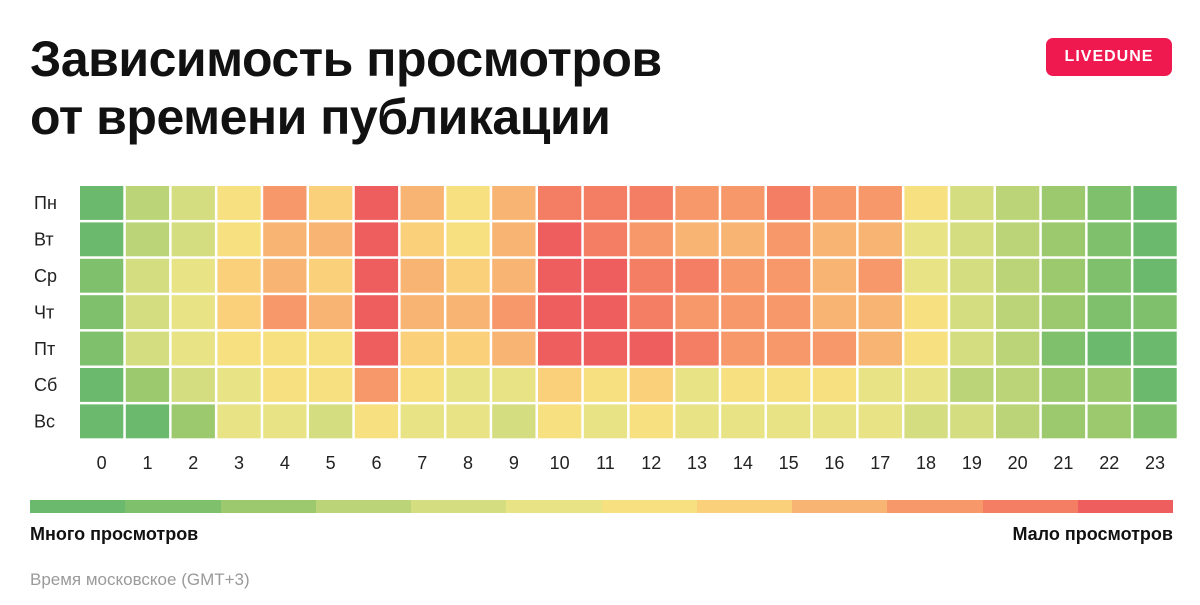 The height and width of the screenshot is (605, 1200). What do you see at coordinates (45, 203) in the screenshot?
I see `day-label: Пн` at bounding box center [45, 203].